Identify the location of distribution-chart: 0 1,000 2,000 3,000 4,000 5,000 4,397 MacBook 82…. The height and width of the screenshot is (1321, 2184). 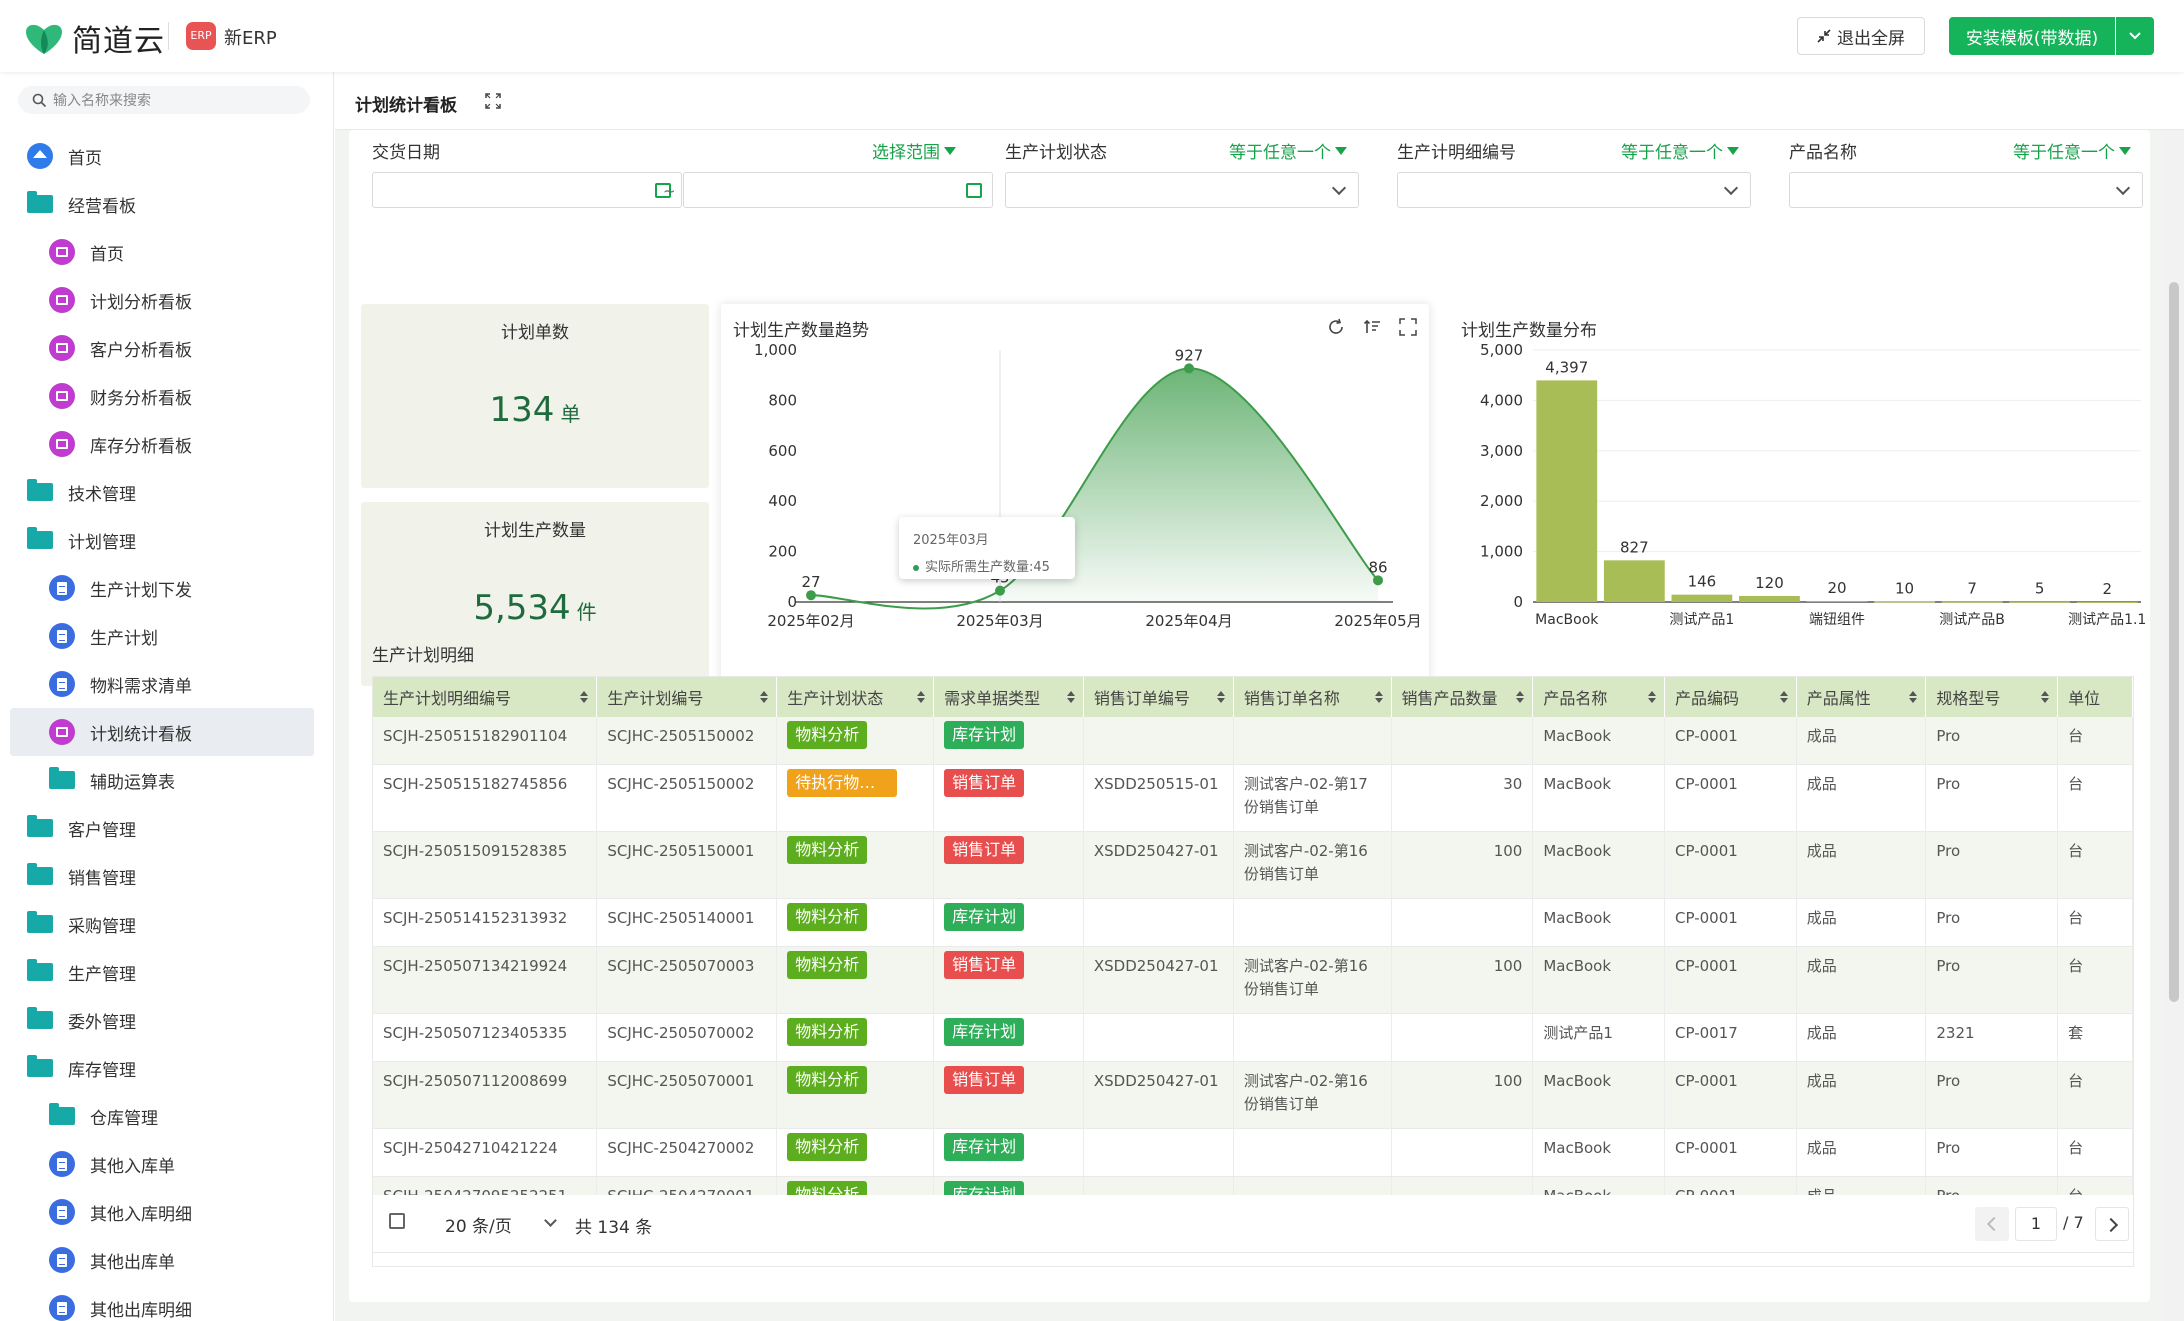
(1799, 496).